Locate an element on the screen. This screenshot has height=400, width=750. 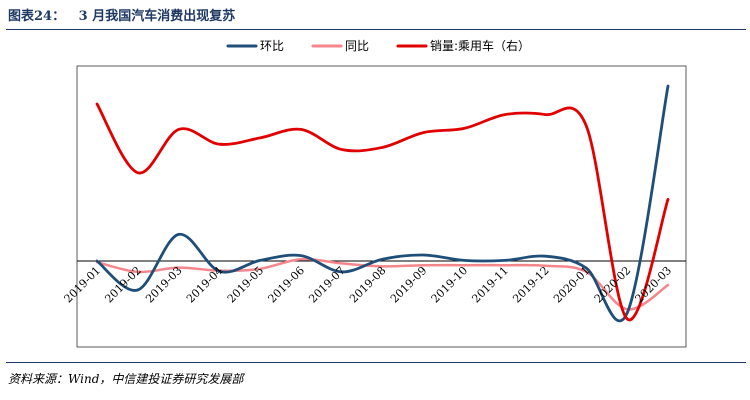
source-note: 资料来源：Wind，中信建投证券研究发展部 is located at coordinates (126, 379).